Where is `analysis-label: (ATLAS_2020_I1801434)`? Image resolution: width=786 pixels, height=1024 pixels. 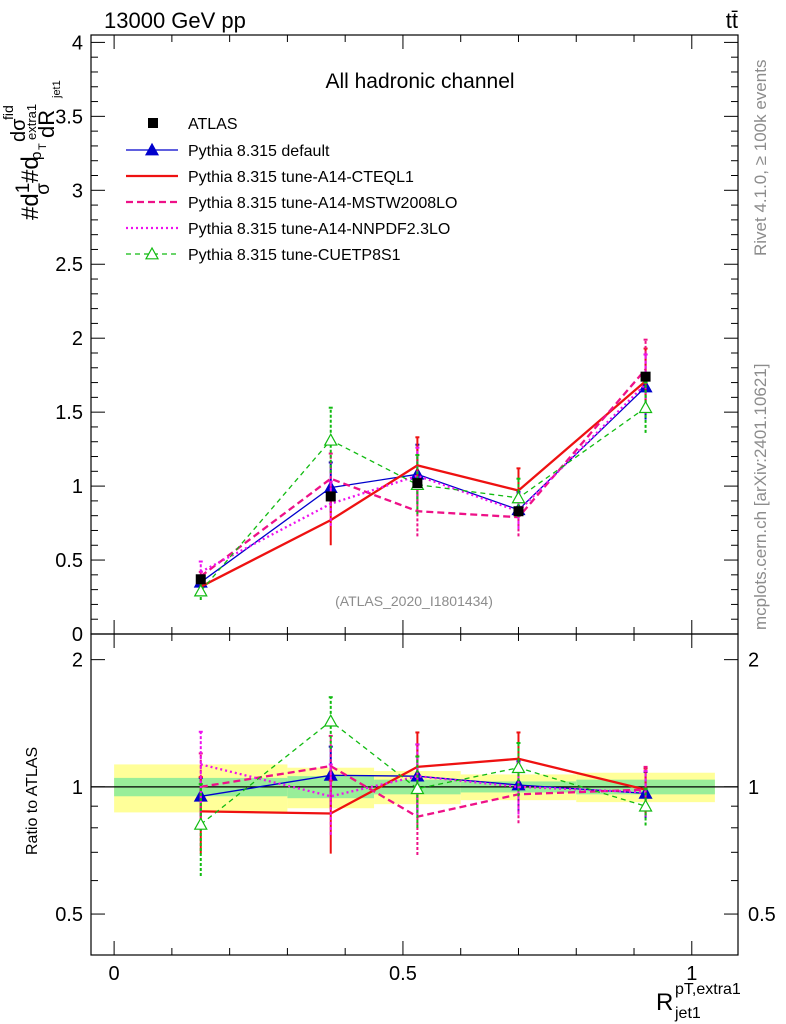
analysis-label: (ATLAS_2020_I1801434) is located at coordinates (414, 601).